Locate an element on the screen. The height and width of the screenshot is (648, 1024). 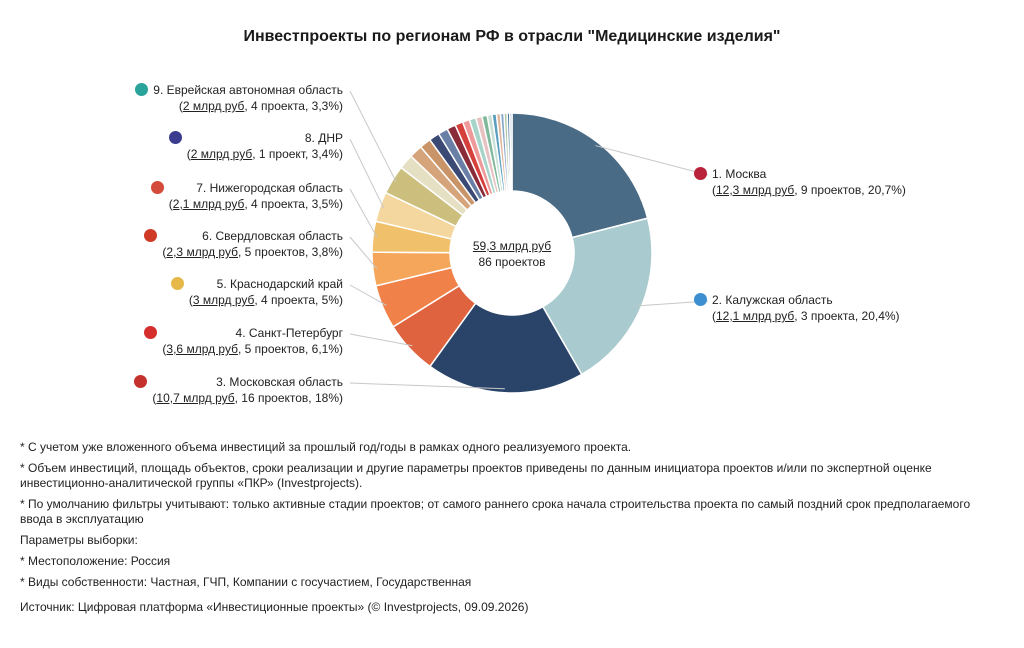
slice-amount: 2,1 млрд руб is located at coordinates (208, 204).